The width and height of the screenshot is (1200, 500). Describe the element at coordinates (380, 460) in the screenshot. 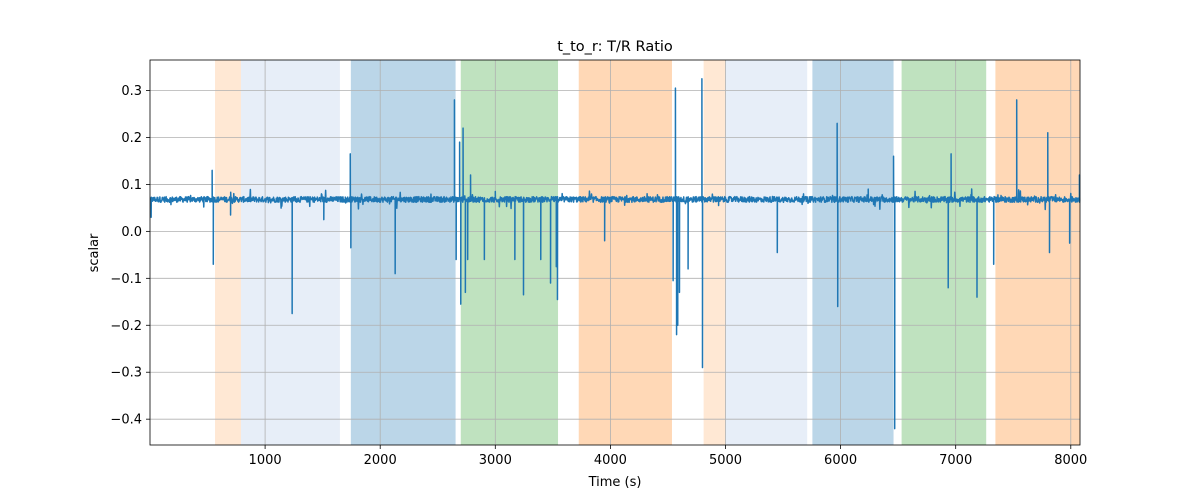

I see `x-tick-label-1: 2000` at that location.